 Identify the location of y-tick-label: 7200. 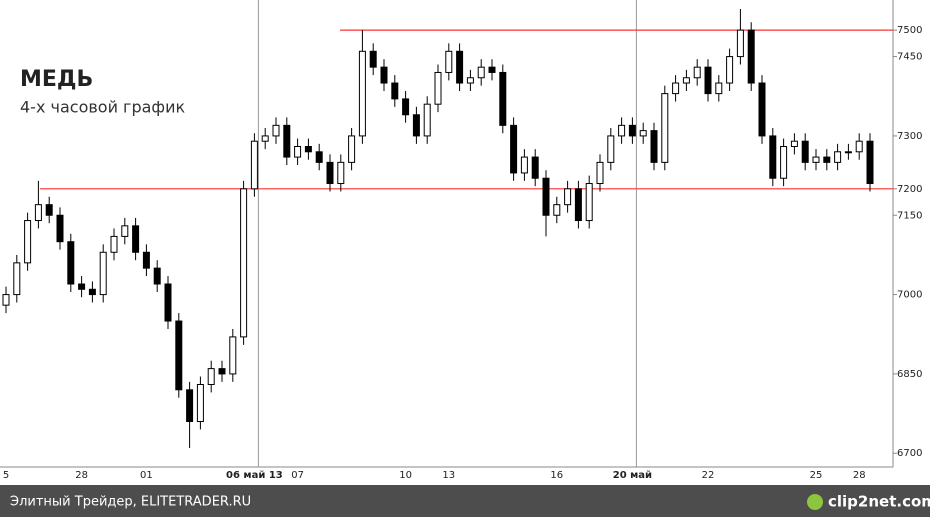
(909, 189).